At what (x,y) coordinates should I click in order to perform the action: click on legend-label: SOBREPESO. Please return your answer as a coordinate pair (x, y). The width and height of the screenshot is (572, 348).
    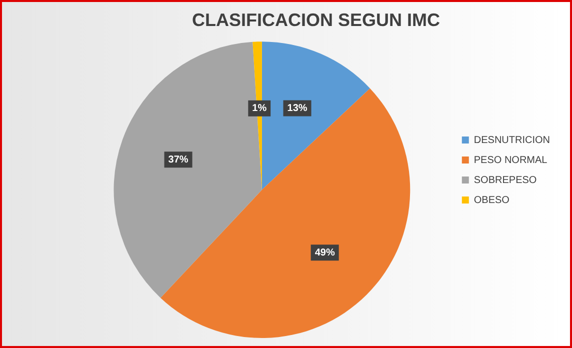
    Looking at the image, I should click on (505, 180).